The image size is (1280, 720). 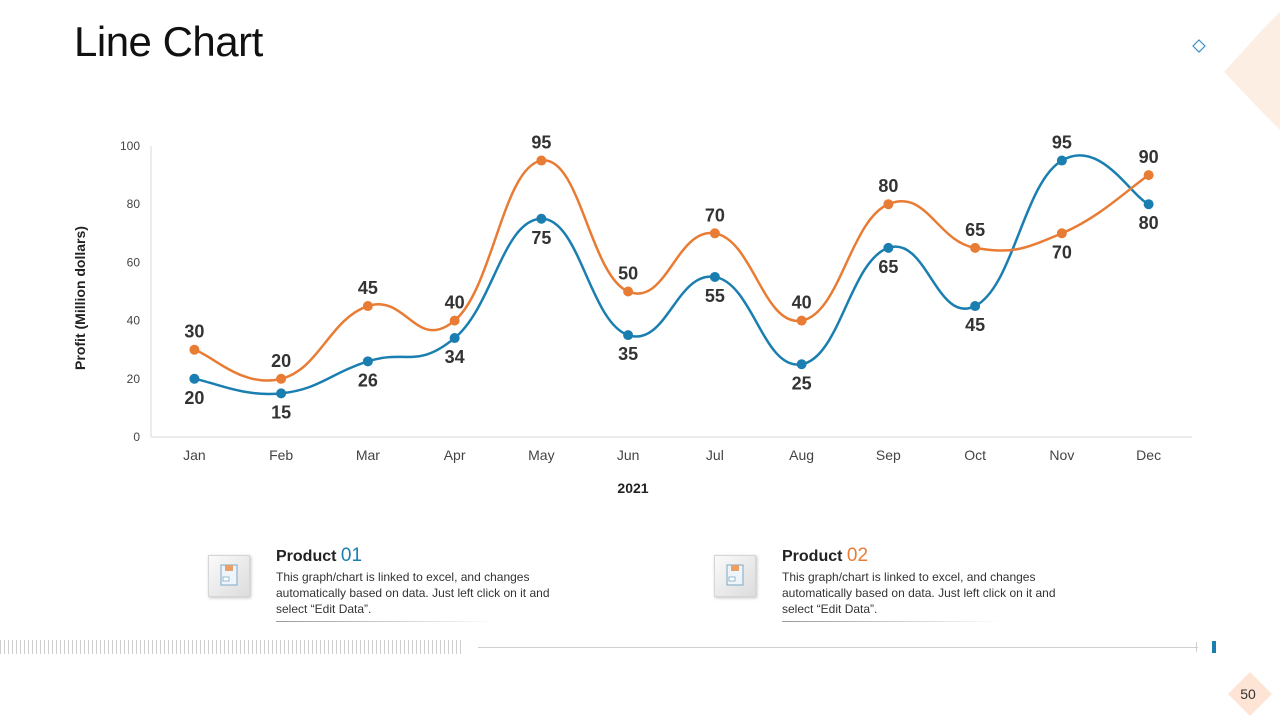 What do you see at coordinates (136, 437) in the screenshot?
I see `y-tick-label: 0` at bounding box center [136, 437].